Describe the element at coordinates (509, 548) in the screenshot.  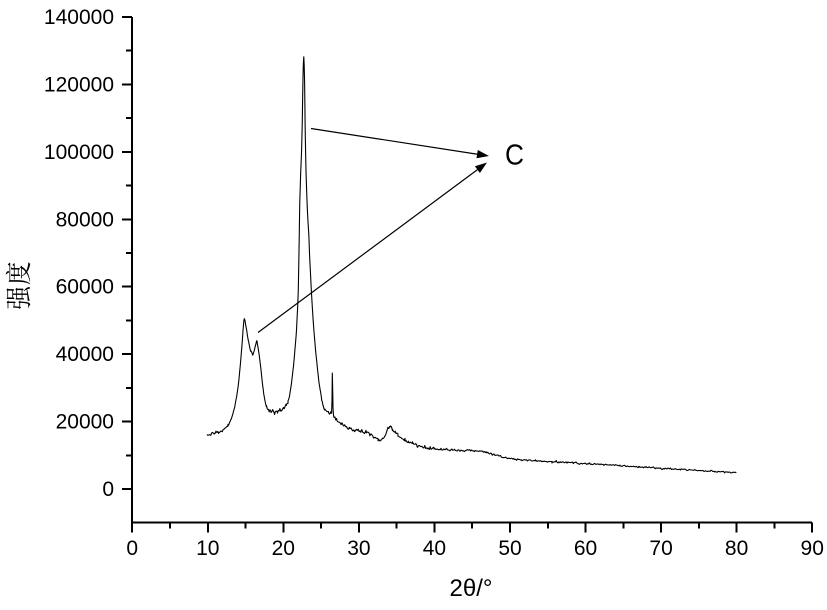
I see `svg-text: 50` at that location.